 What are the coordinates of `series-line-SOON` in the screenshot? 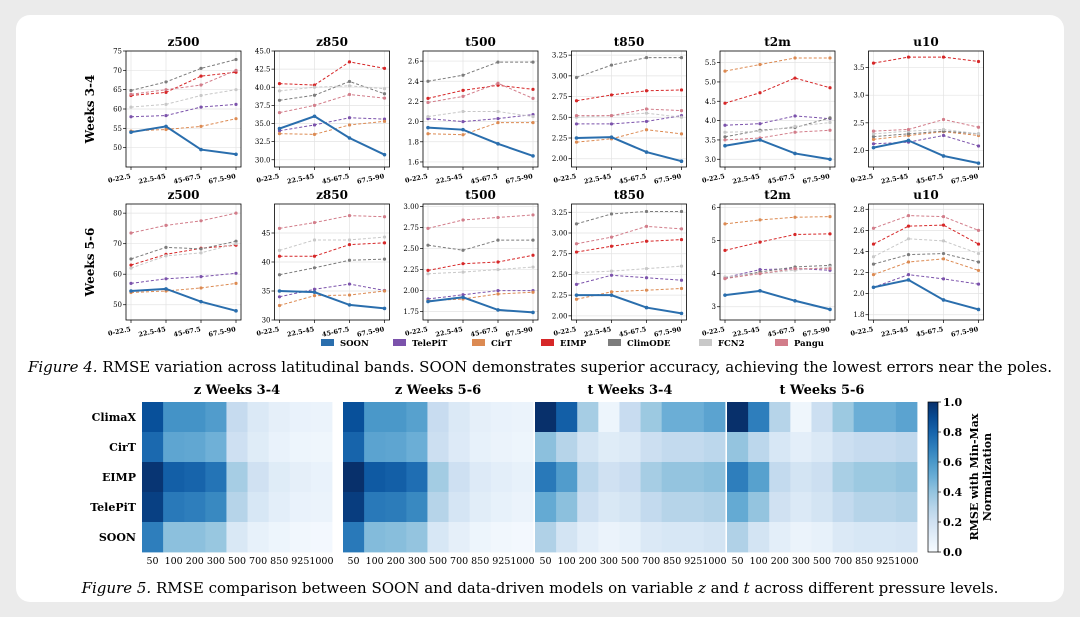 It's located at (926, 294).